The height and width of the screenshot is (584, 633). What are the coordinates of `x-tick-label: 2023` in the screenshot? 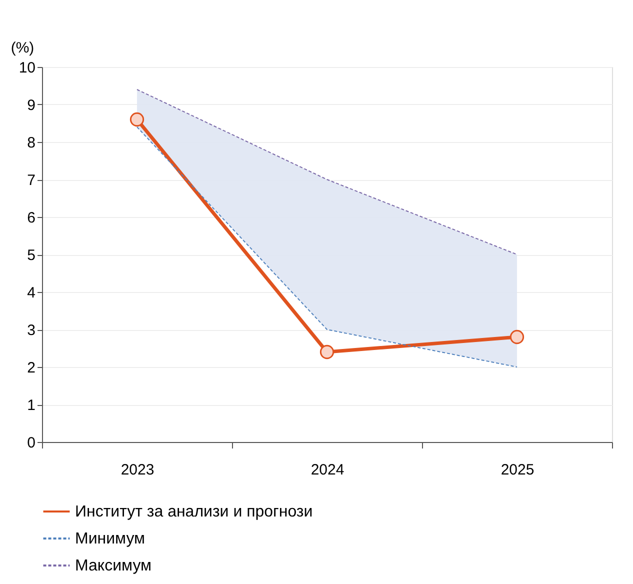 It's located at (137, 470).